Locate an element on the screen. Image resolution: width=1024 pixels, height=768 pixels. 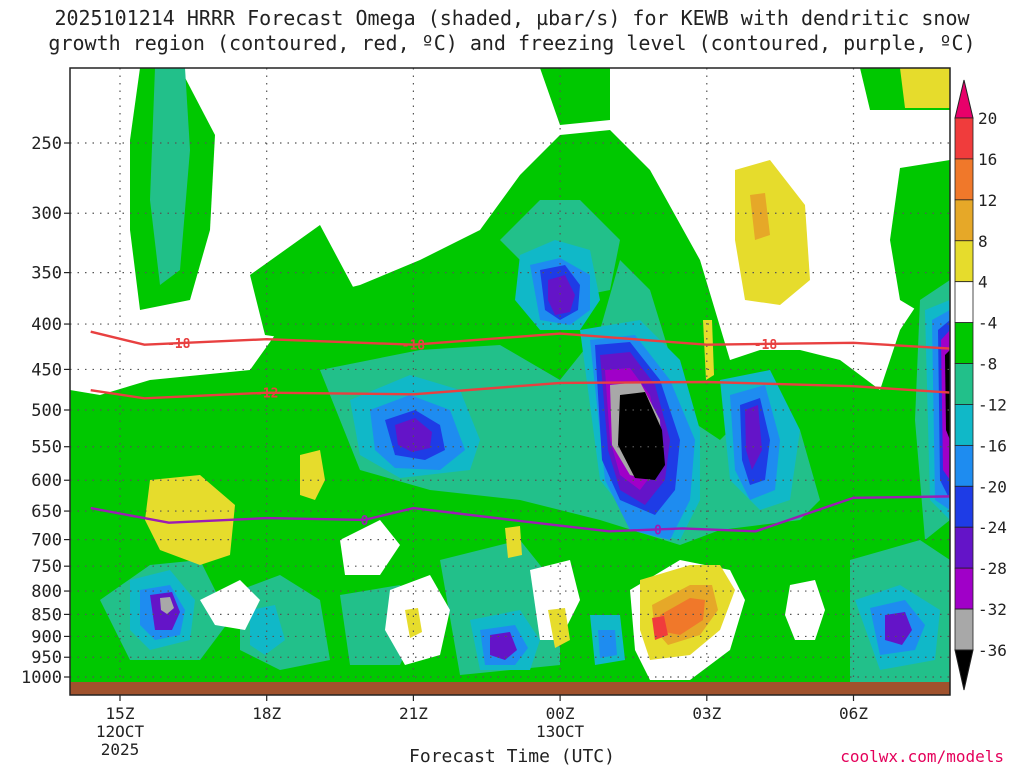
colorbar-label: -8 is located at coordinates (987, 364).